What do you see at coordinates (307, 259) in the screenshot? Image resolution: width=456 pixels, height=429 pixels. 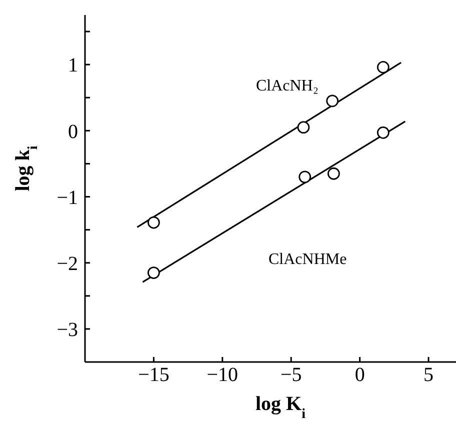 I see `annotation: ClAcNHMe` at bounding box center [307, 259].